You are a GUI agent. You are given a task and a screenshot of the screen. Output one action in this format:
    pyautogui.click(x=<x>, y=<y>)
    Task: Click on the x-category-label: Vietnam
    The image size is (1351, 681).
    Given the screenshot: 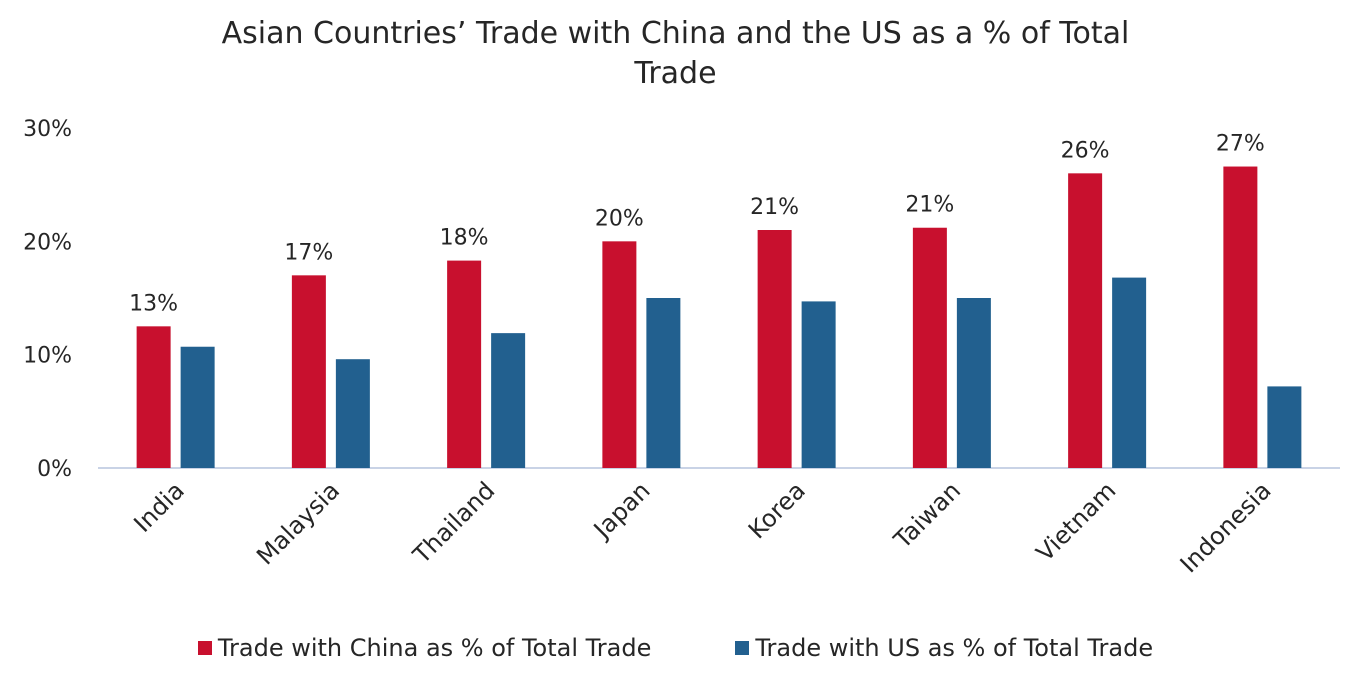 What is the action you would take?
    pyautogui.click(x=1076, y=521)
    